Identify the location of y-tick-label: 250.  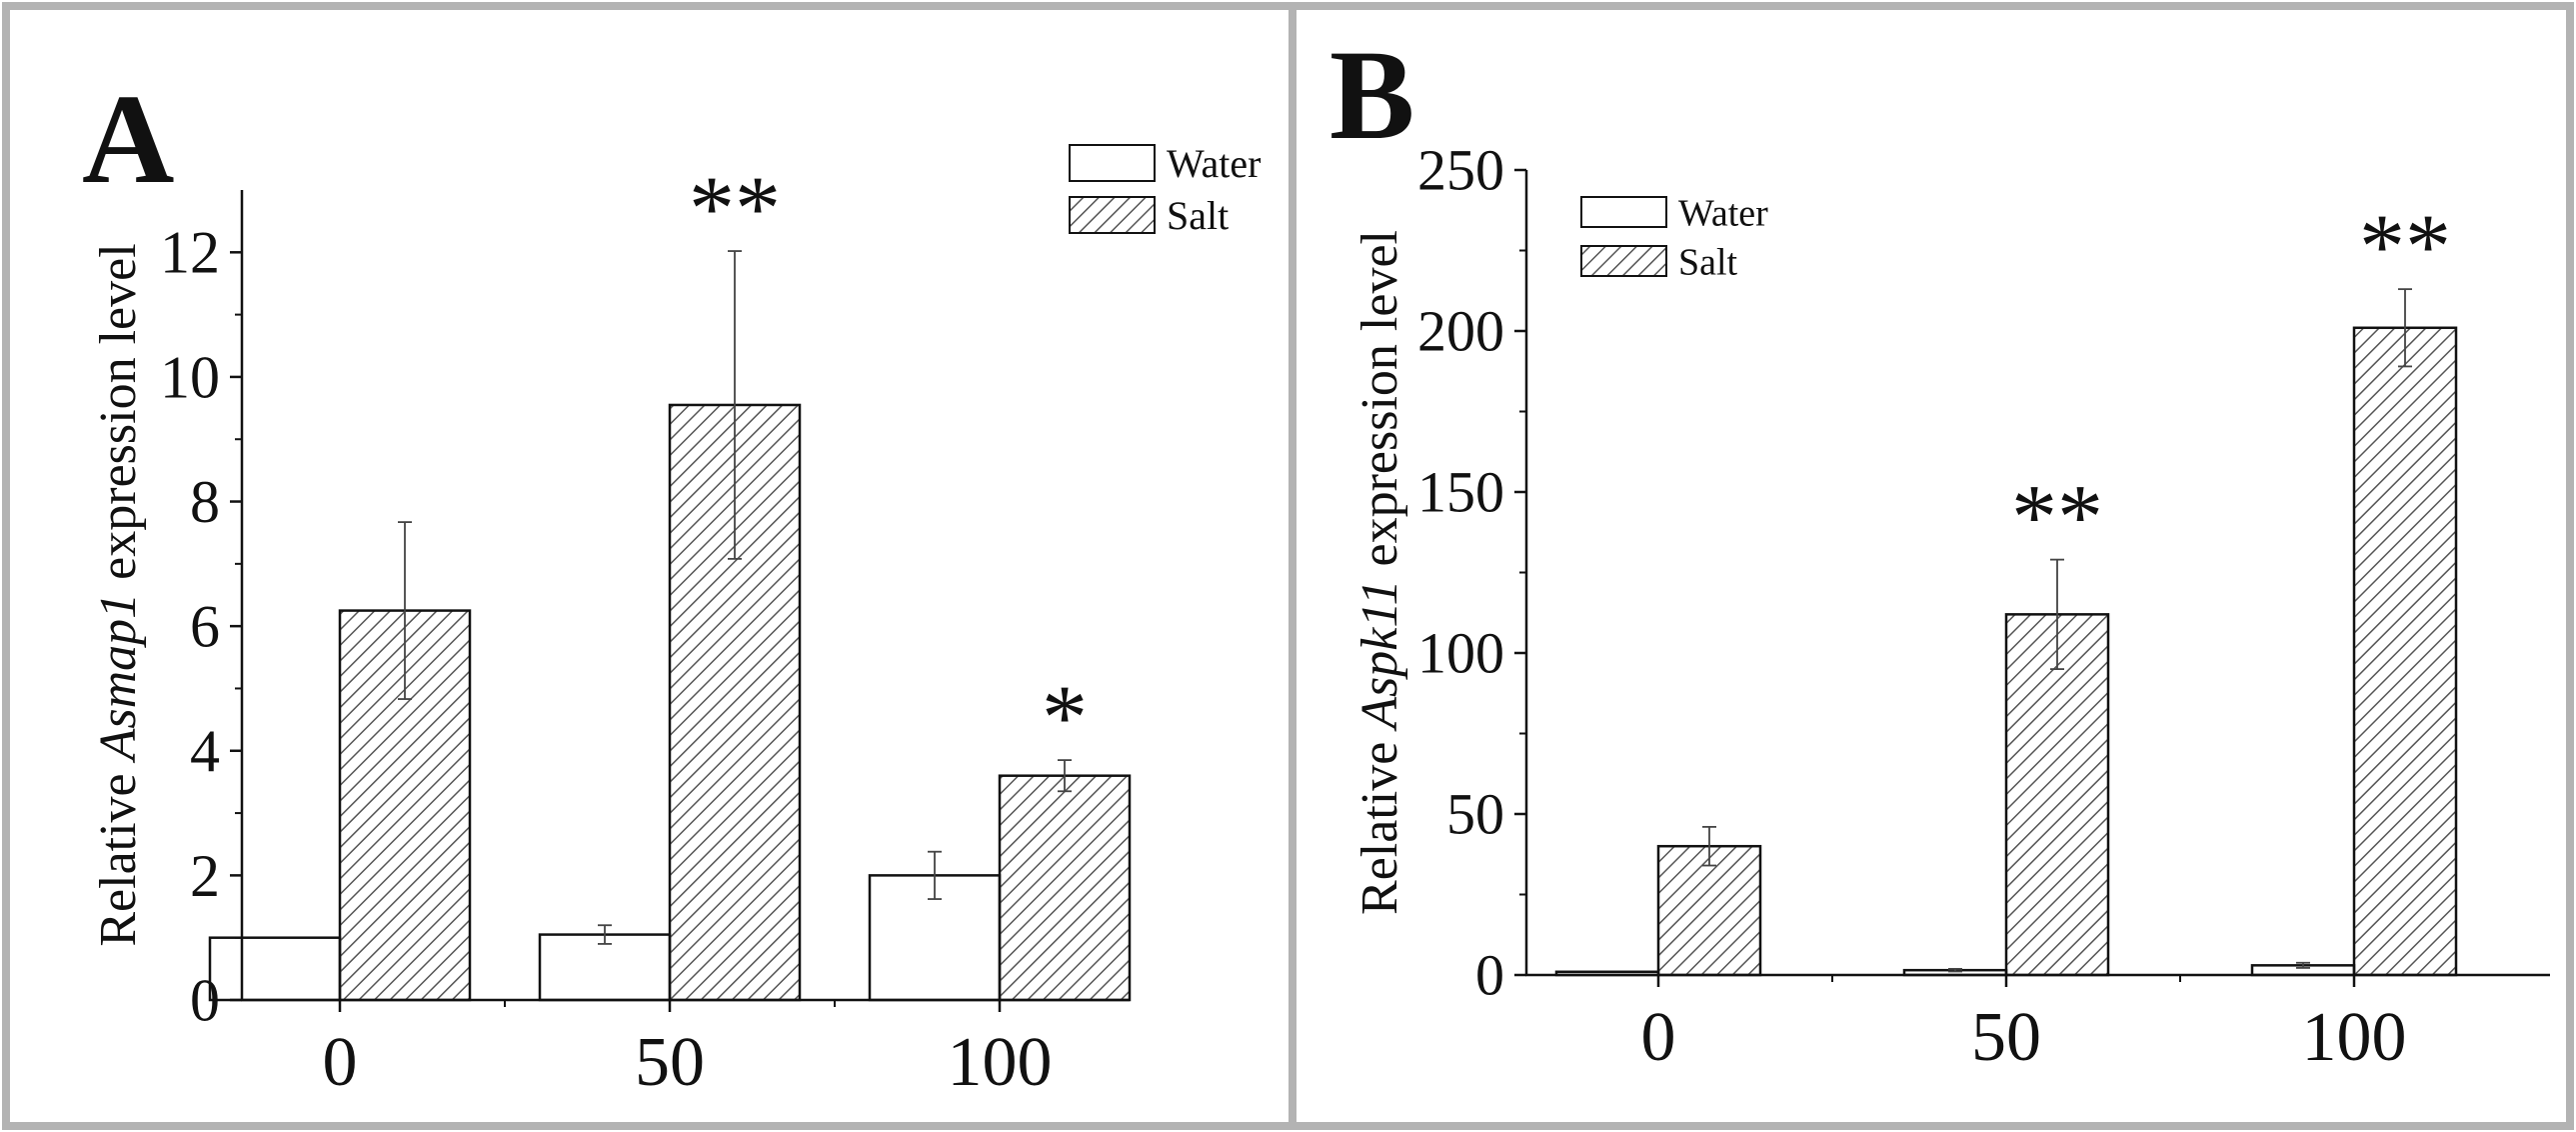
(1460, 170).